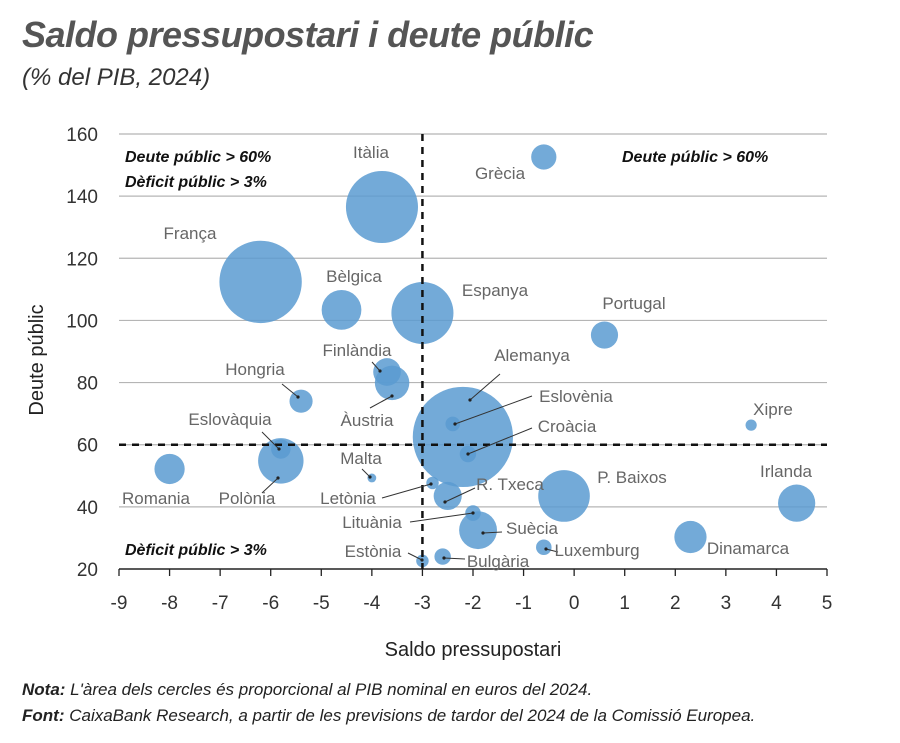 The height and width of the screenshot is (743, 900). What do you see at coordinates (116, 77) in the screenshot?
I see `chart-subtitle: (% del PIB, 2024)` at bounding box center [116, 77].